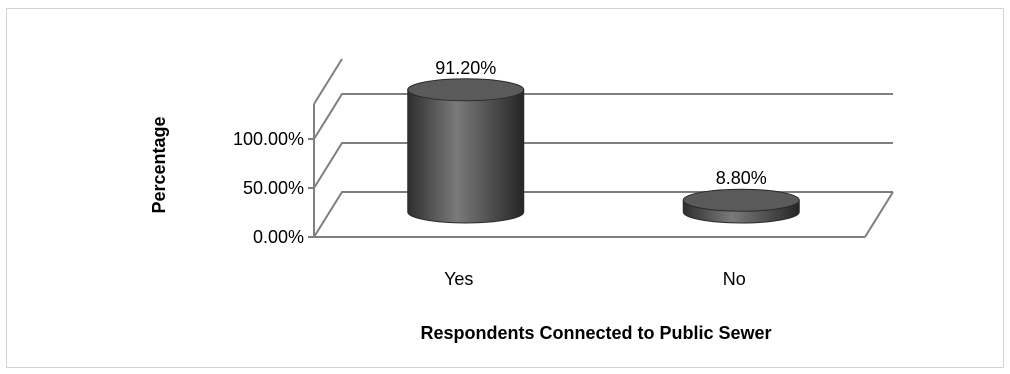  What do you see at coordinates (328, 81) in the screenshot?
I see `wall-edge-top` at bounding box center [328, 81].